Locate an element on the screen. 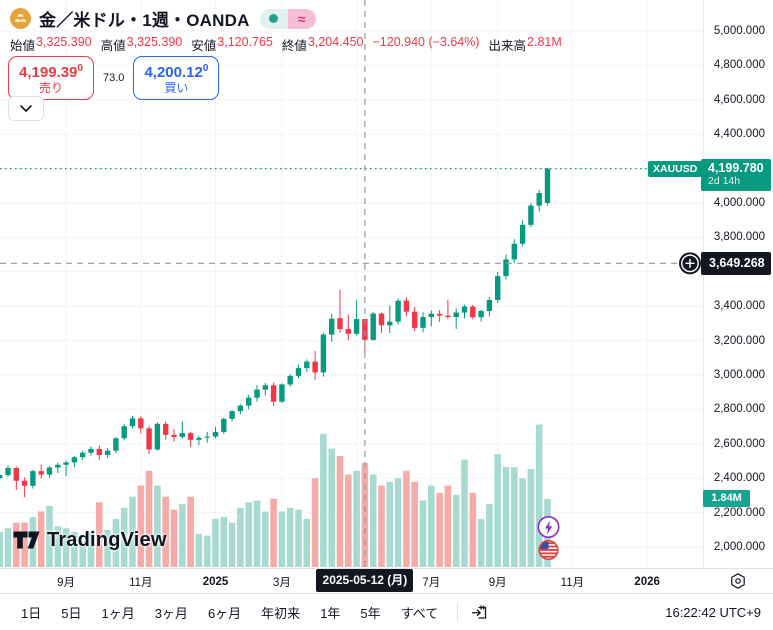  range-button-1ヶ月: 1ヶ月 is located at coordinates (117, 612).